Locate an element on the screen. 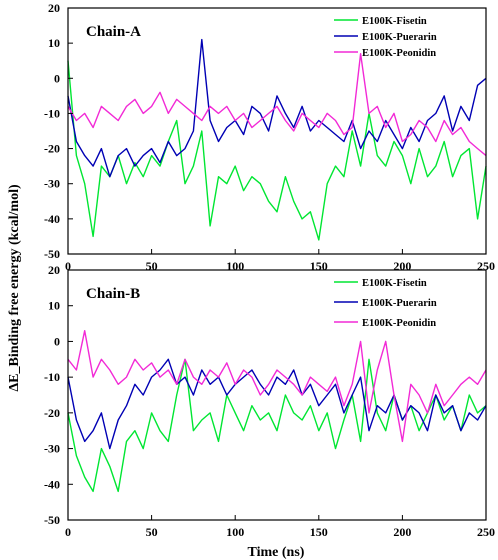 This screenshot has height=560, width=498. series-line-e100k-puerarin is located at coordinates (277, 404).